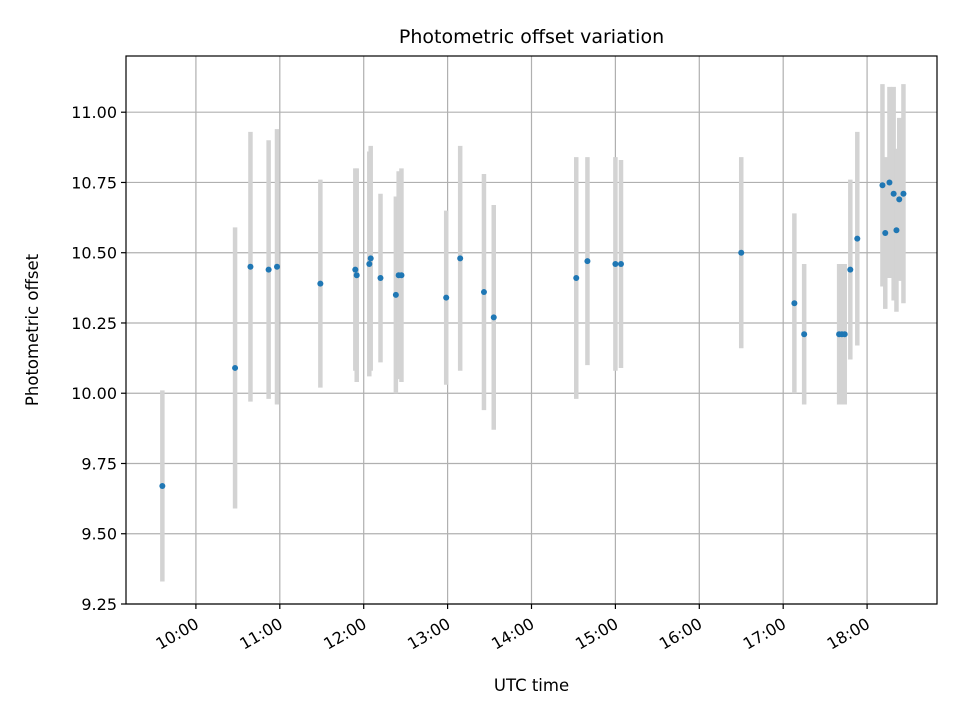  What do you see at coordinates (531, 37) in the screenshot?
I see `chart-title: Photometric offset variation` at bounding box center [531, 37].